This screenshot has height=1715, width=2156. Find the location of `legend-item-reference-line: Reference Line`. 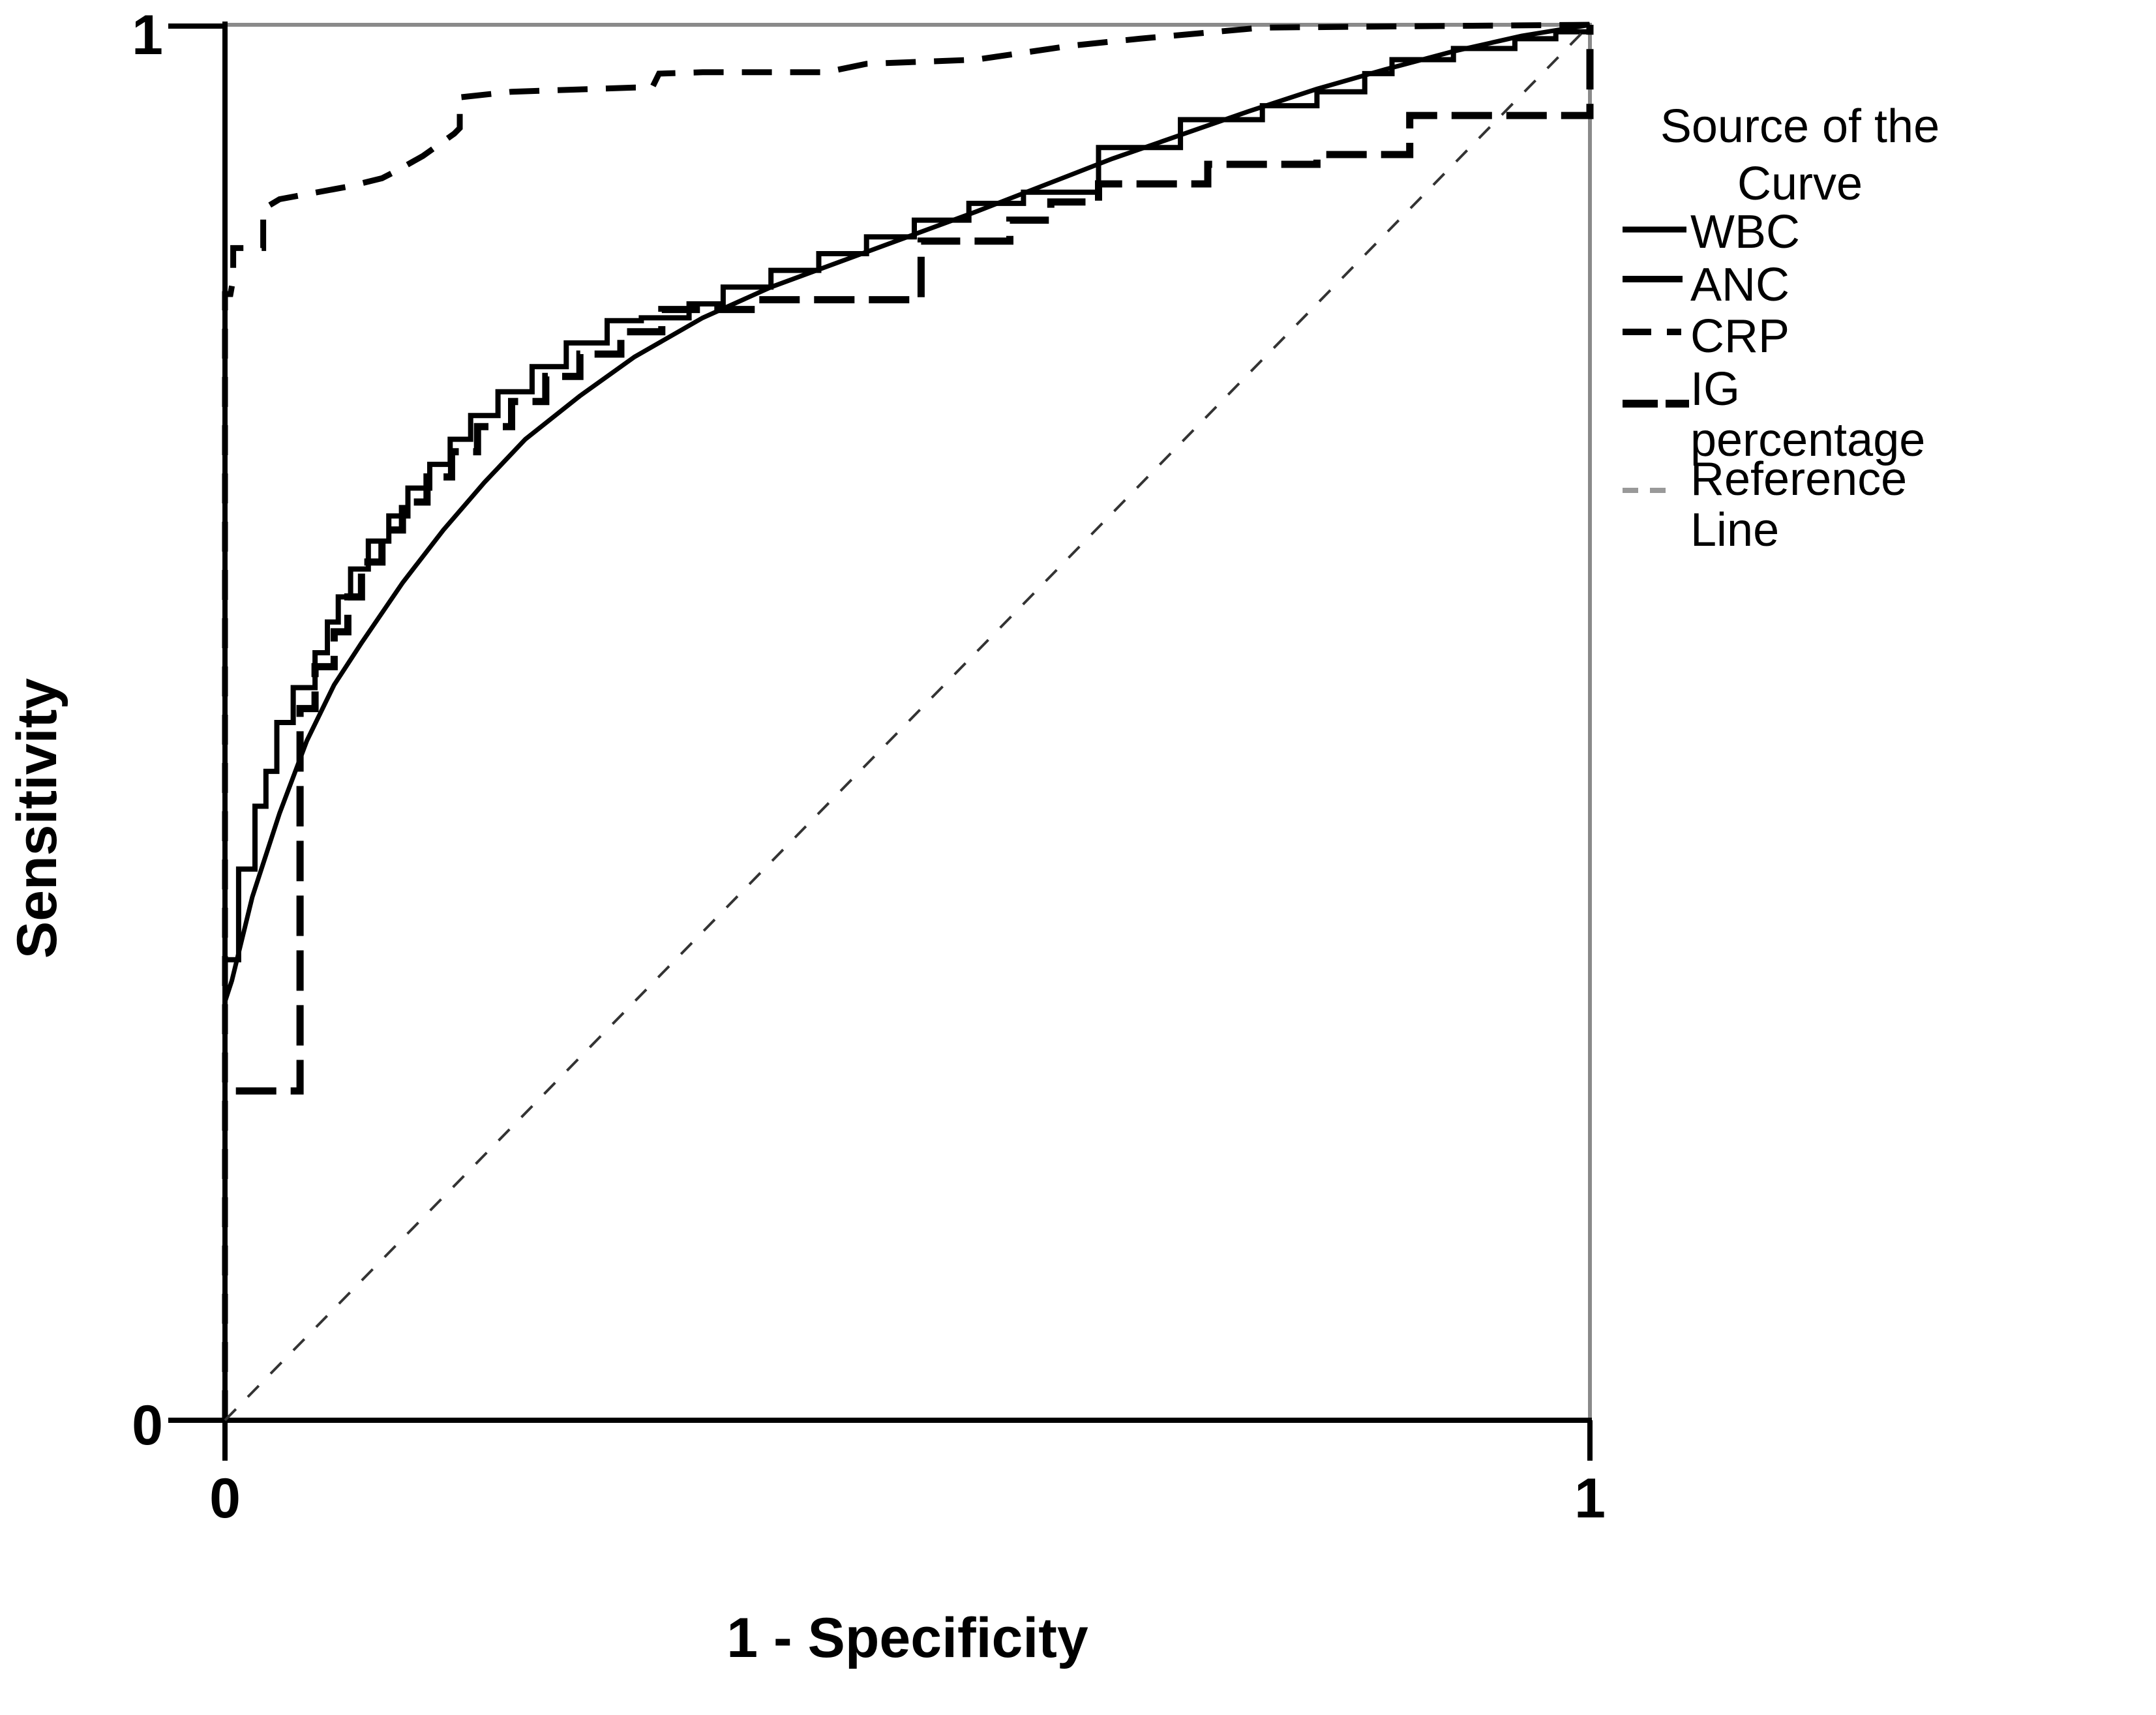

legend-item-reference-line: Reference Line is located at coordinates (1798, 505).